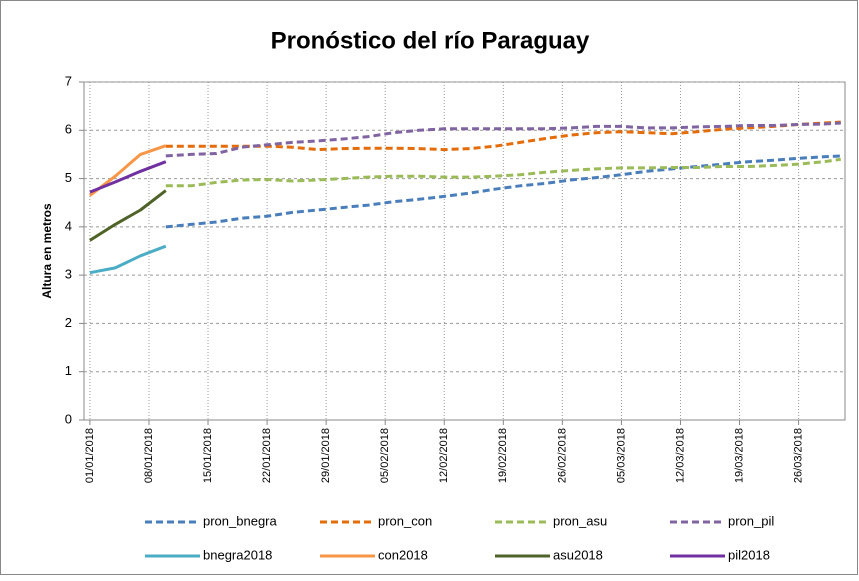 The width and height of the screenshot is (859, 581). Describe the element at coordinates (580, 520) in the screenshot. I see `legend-label: pron_asu` at that location.